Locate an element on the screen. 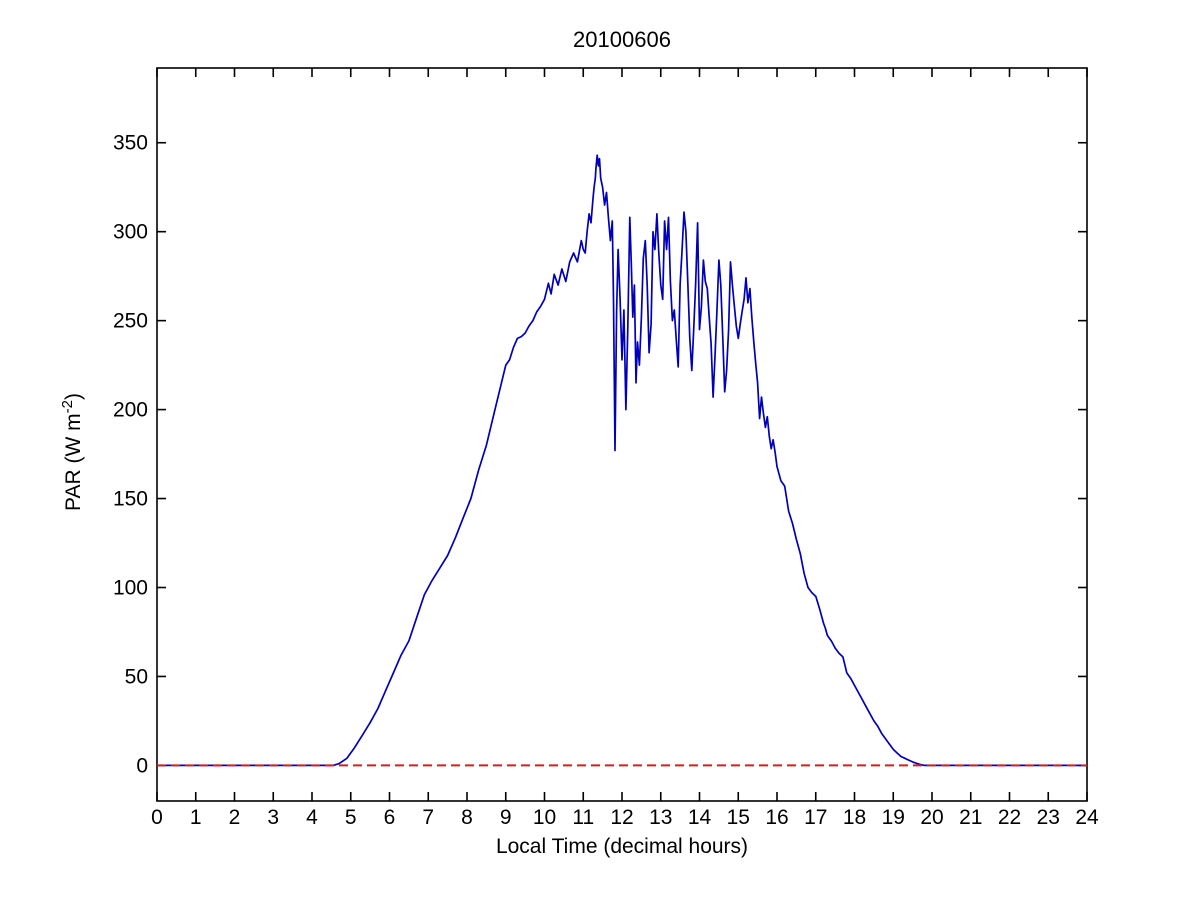 The height and width of the screenshot is (900, 1201). y-tick-label: 250 is located at coordinates (130, 321).